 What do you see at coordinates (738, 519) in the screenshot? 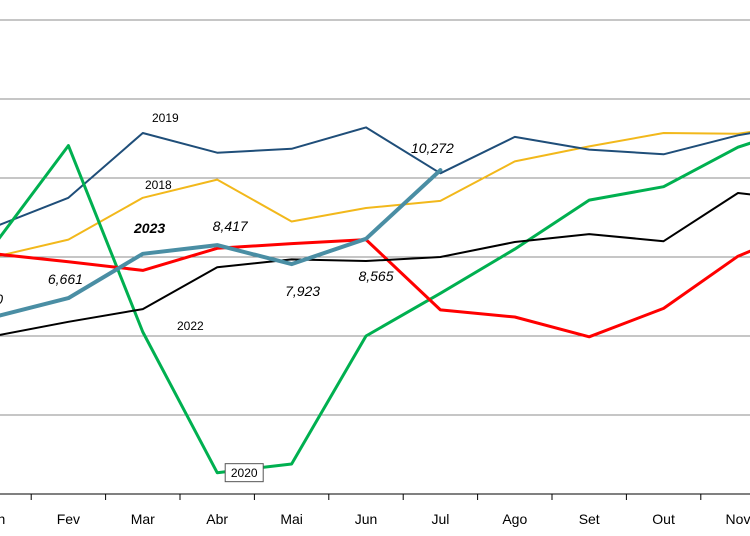
I see `x-tick-label: Nov` at bounding box center [738, 519].